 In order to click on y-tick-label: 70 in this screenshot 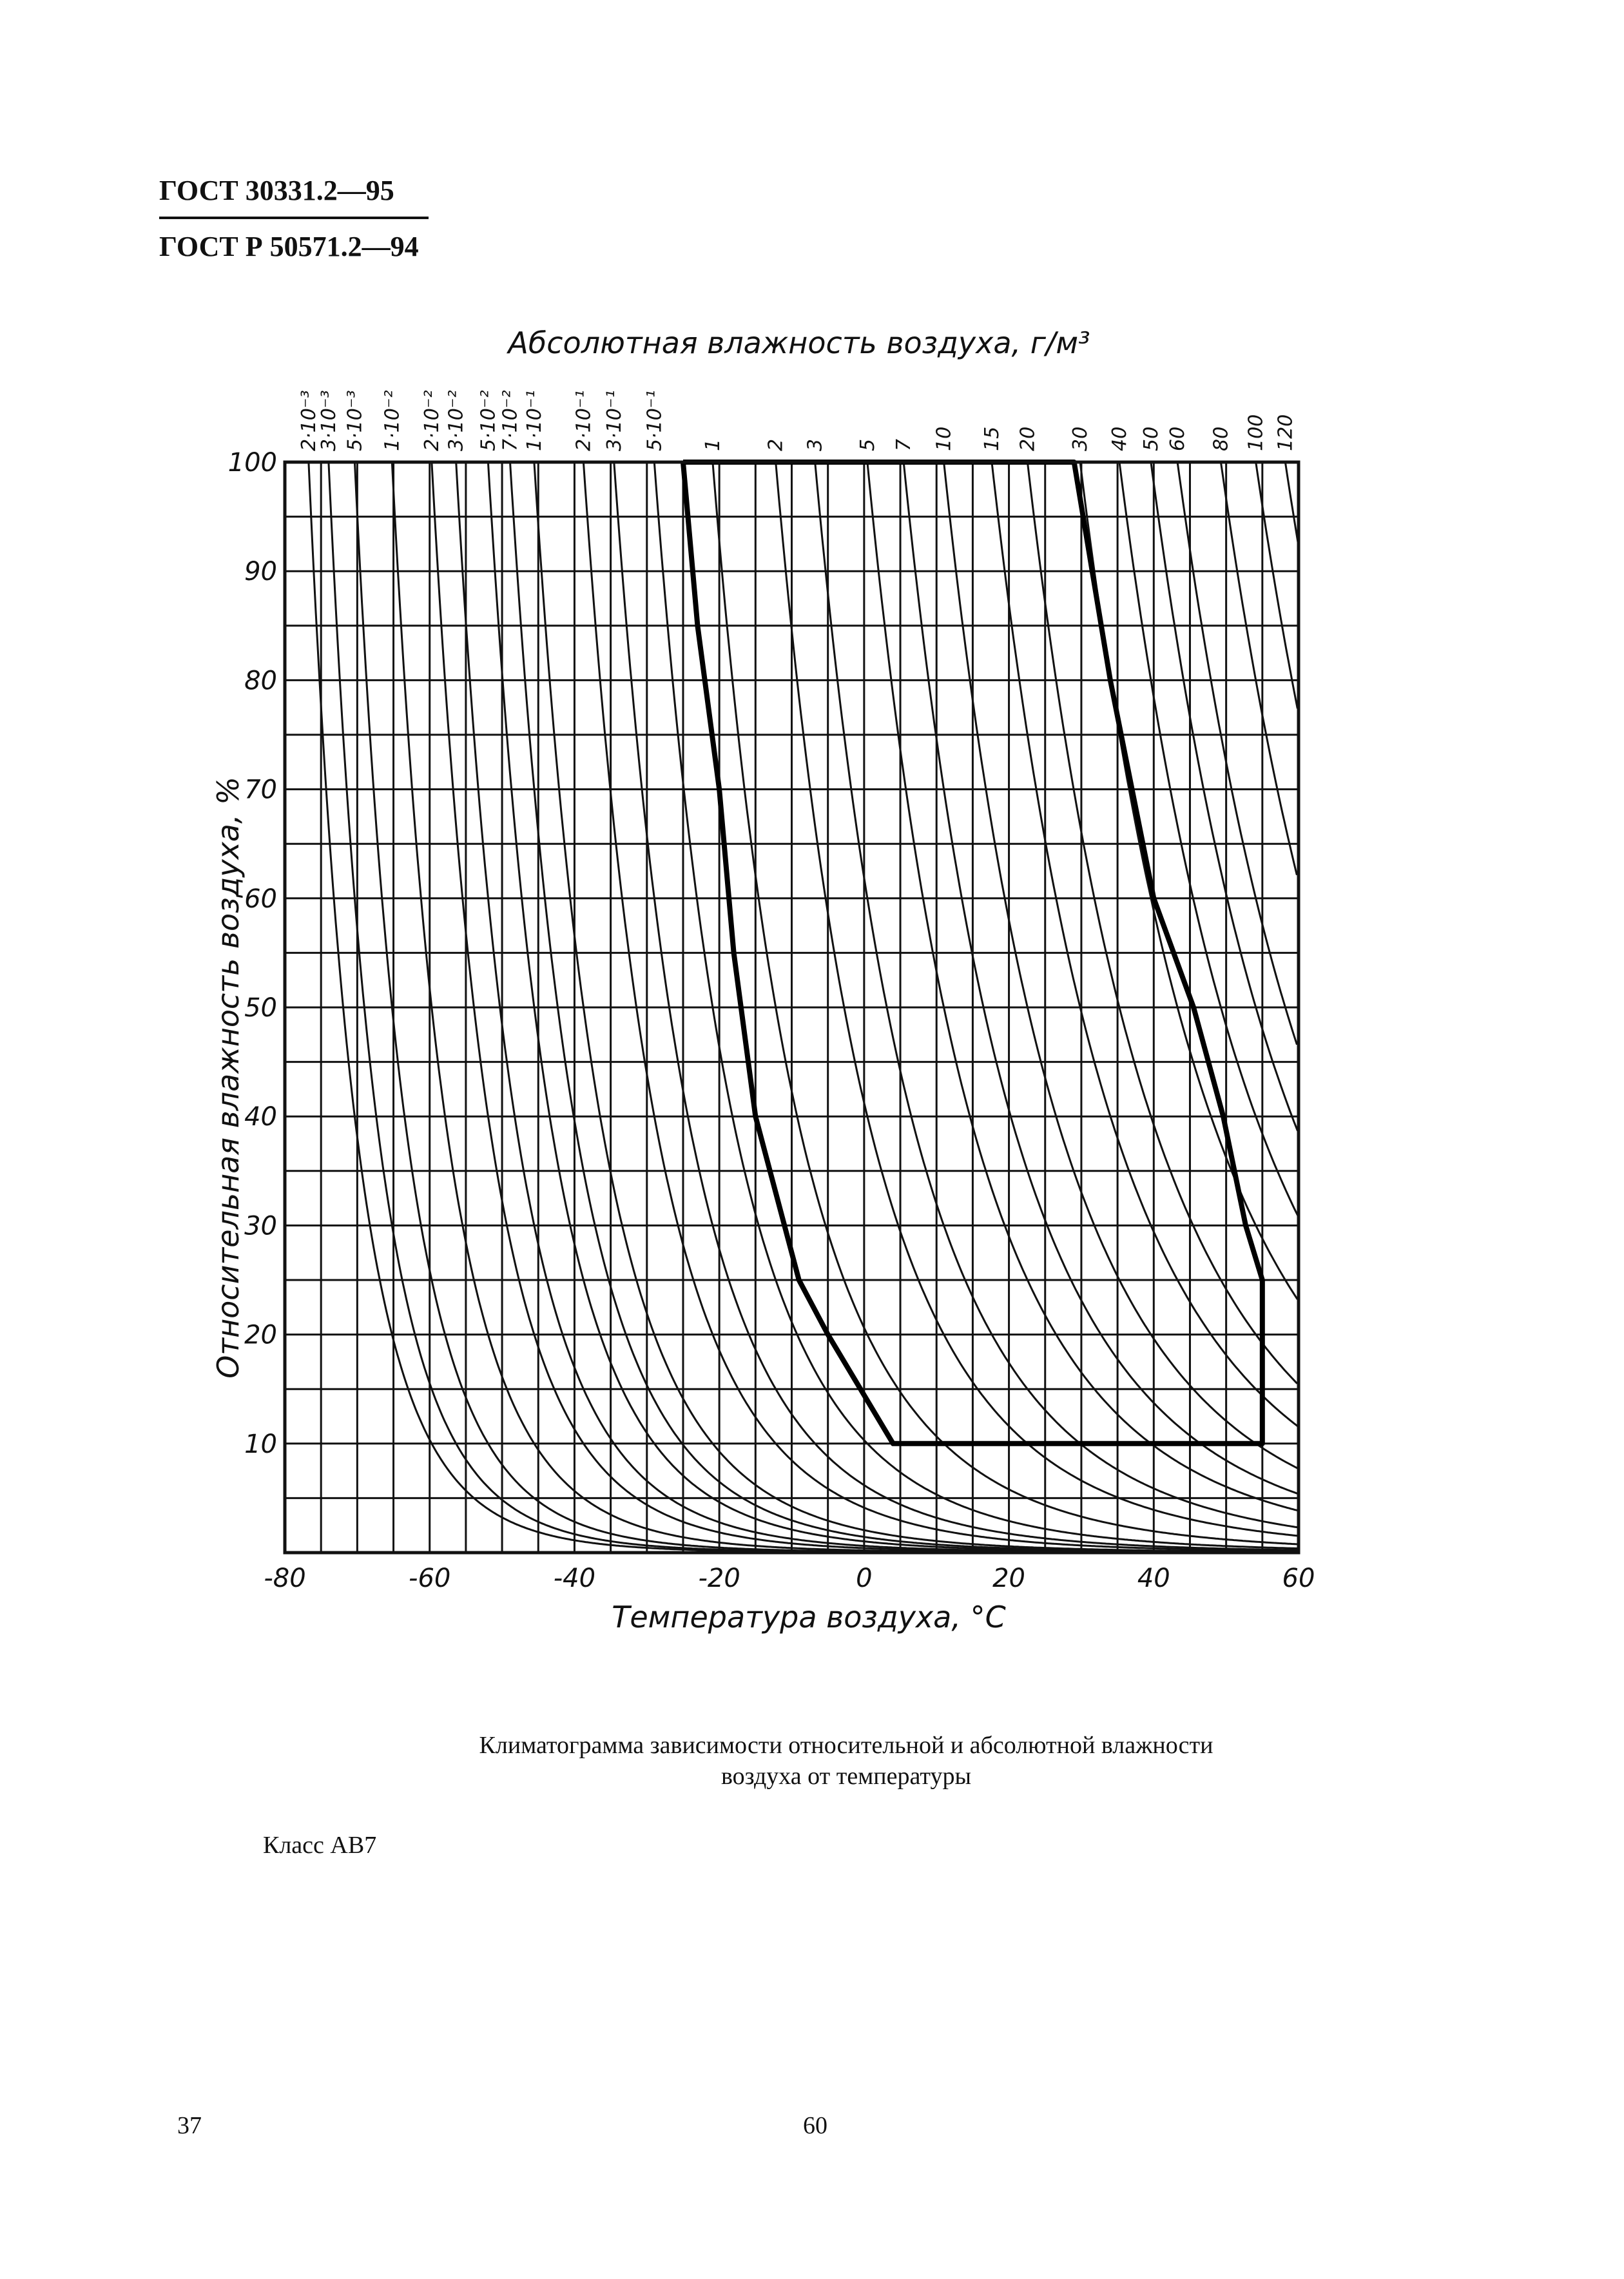, I will do `click(260, 790)`.